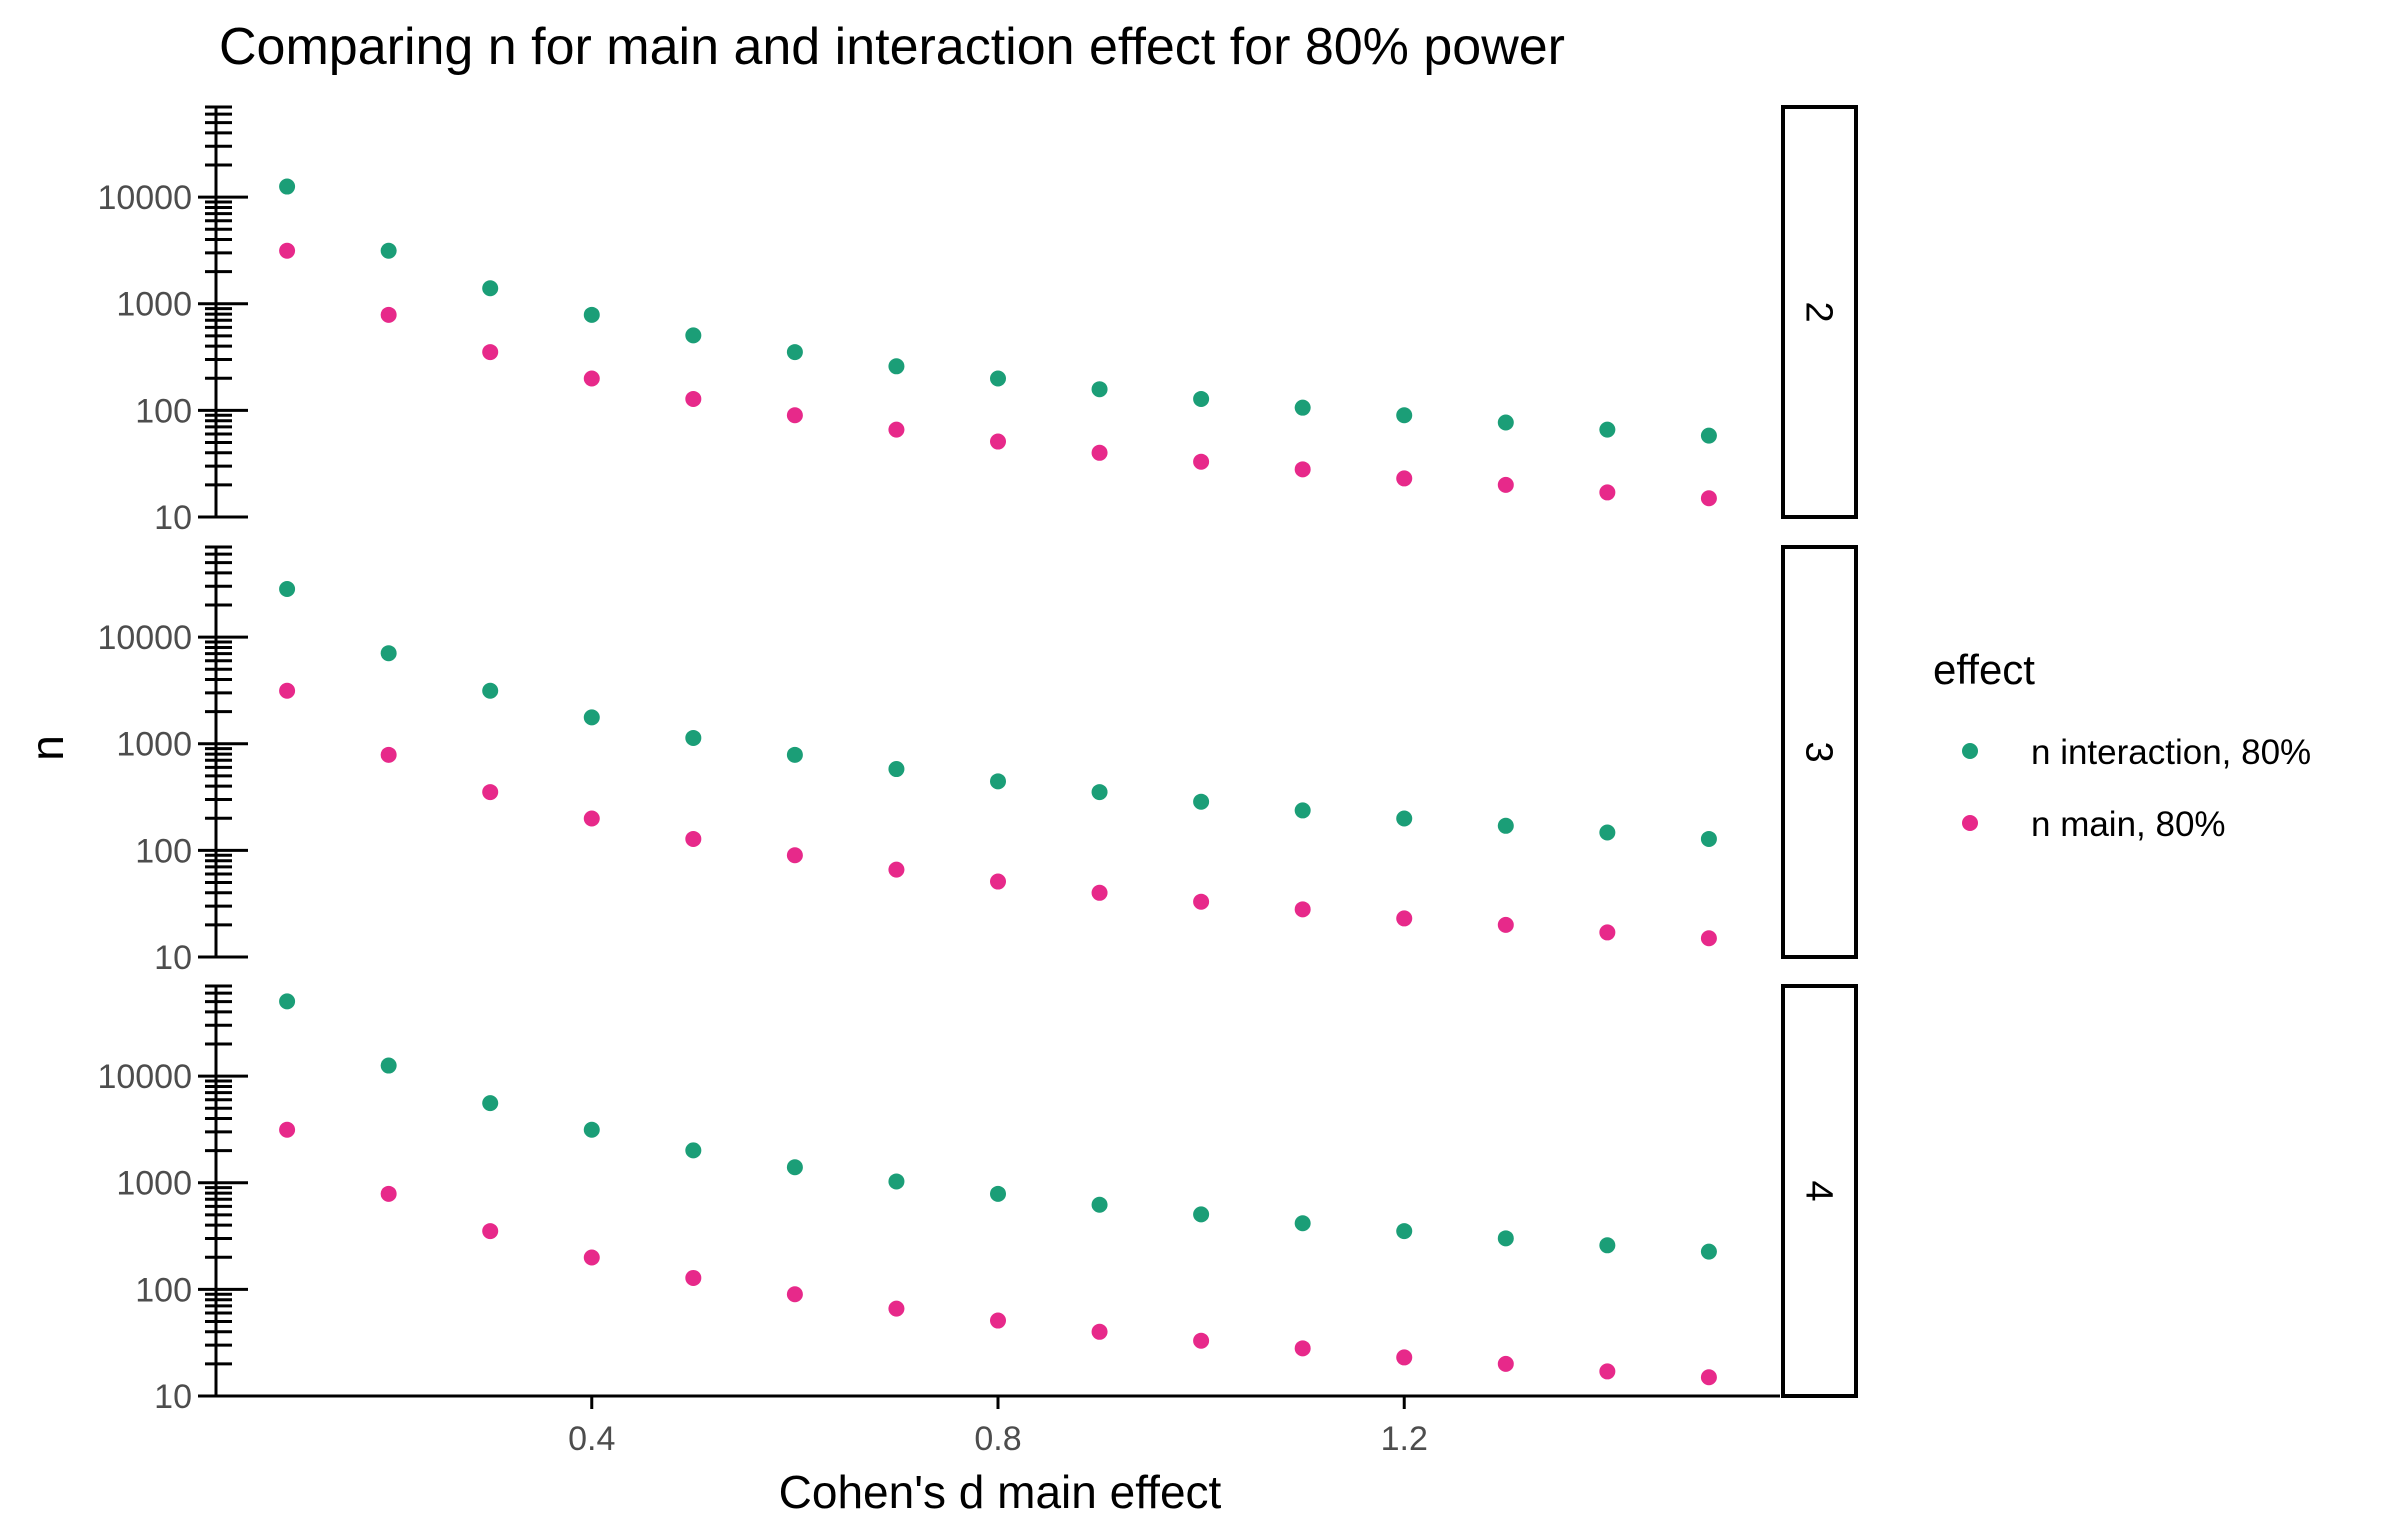 This screenshot has width=2391, height=1534. Describe the element at coordinates (1404, 1439) in the screenshot. I see `x-tick-label: 1.2` at that location.